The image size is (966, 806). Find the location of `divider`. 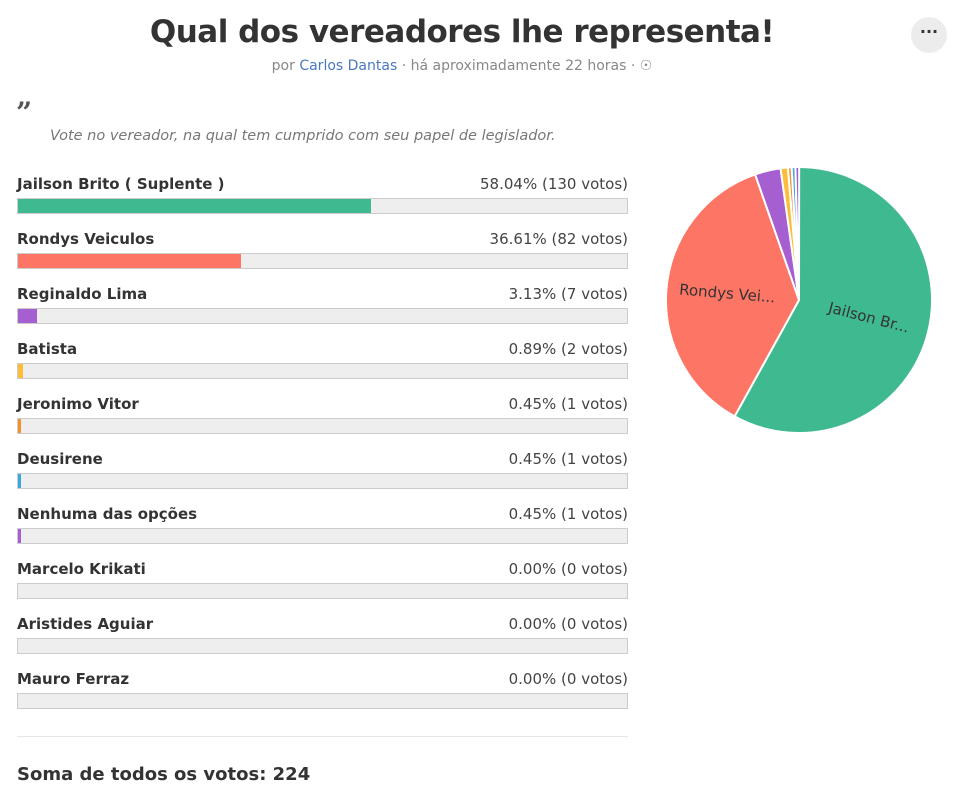

divider is located at coordinates (322, 736).